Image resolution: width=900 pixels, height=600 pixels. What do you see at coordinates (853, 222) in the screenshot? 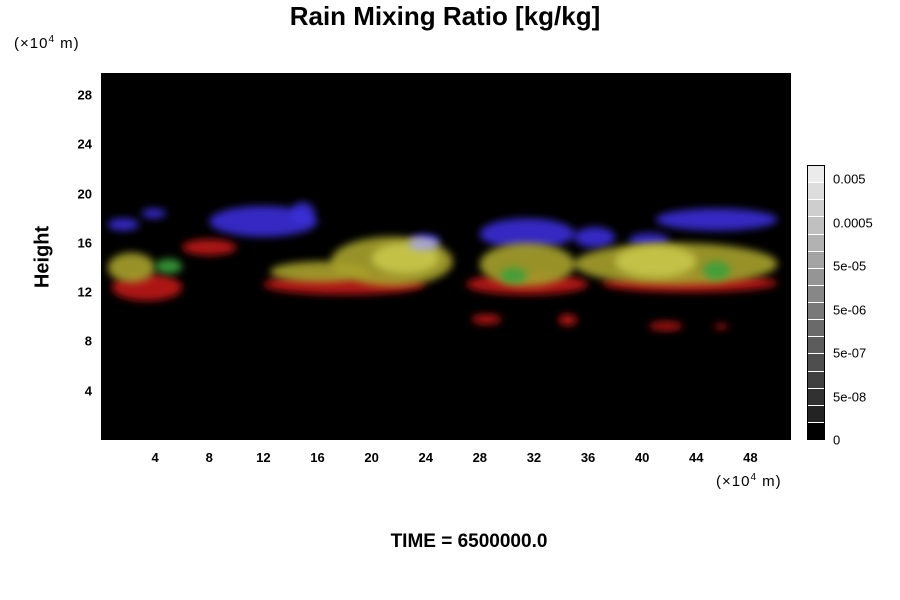
I see `colorbar-label: 0.0005` at bounding box center [853, 222].